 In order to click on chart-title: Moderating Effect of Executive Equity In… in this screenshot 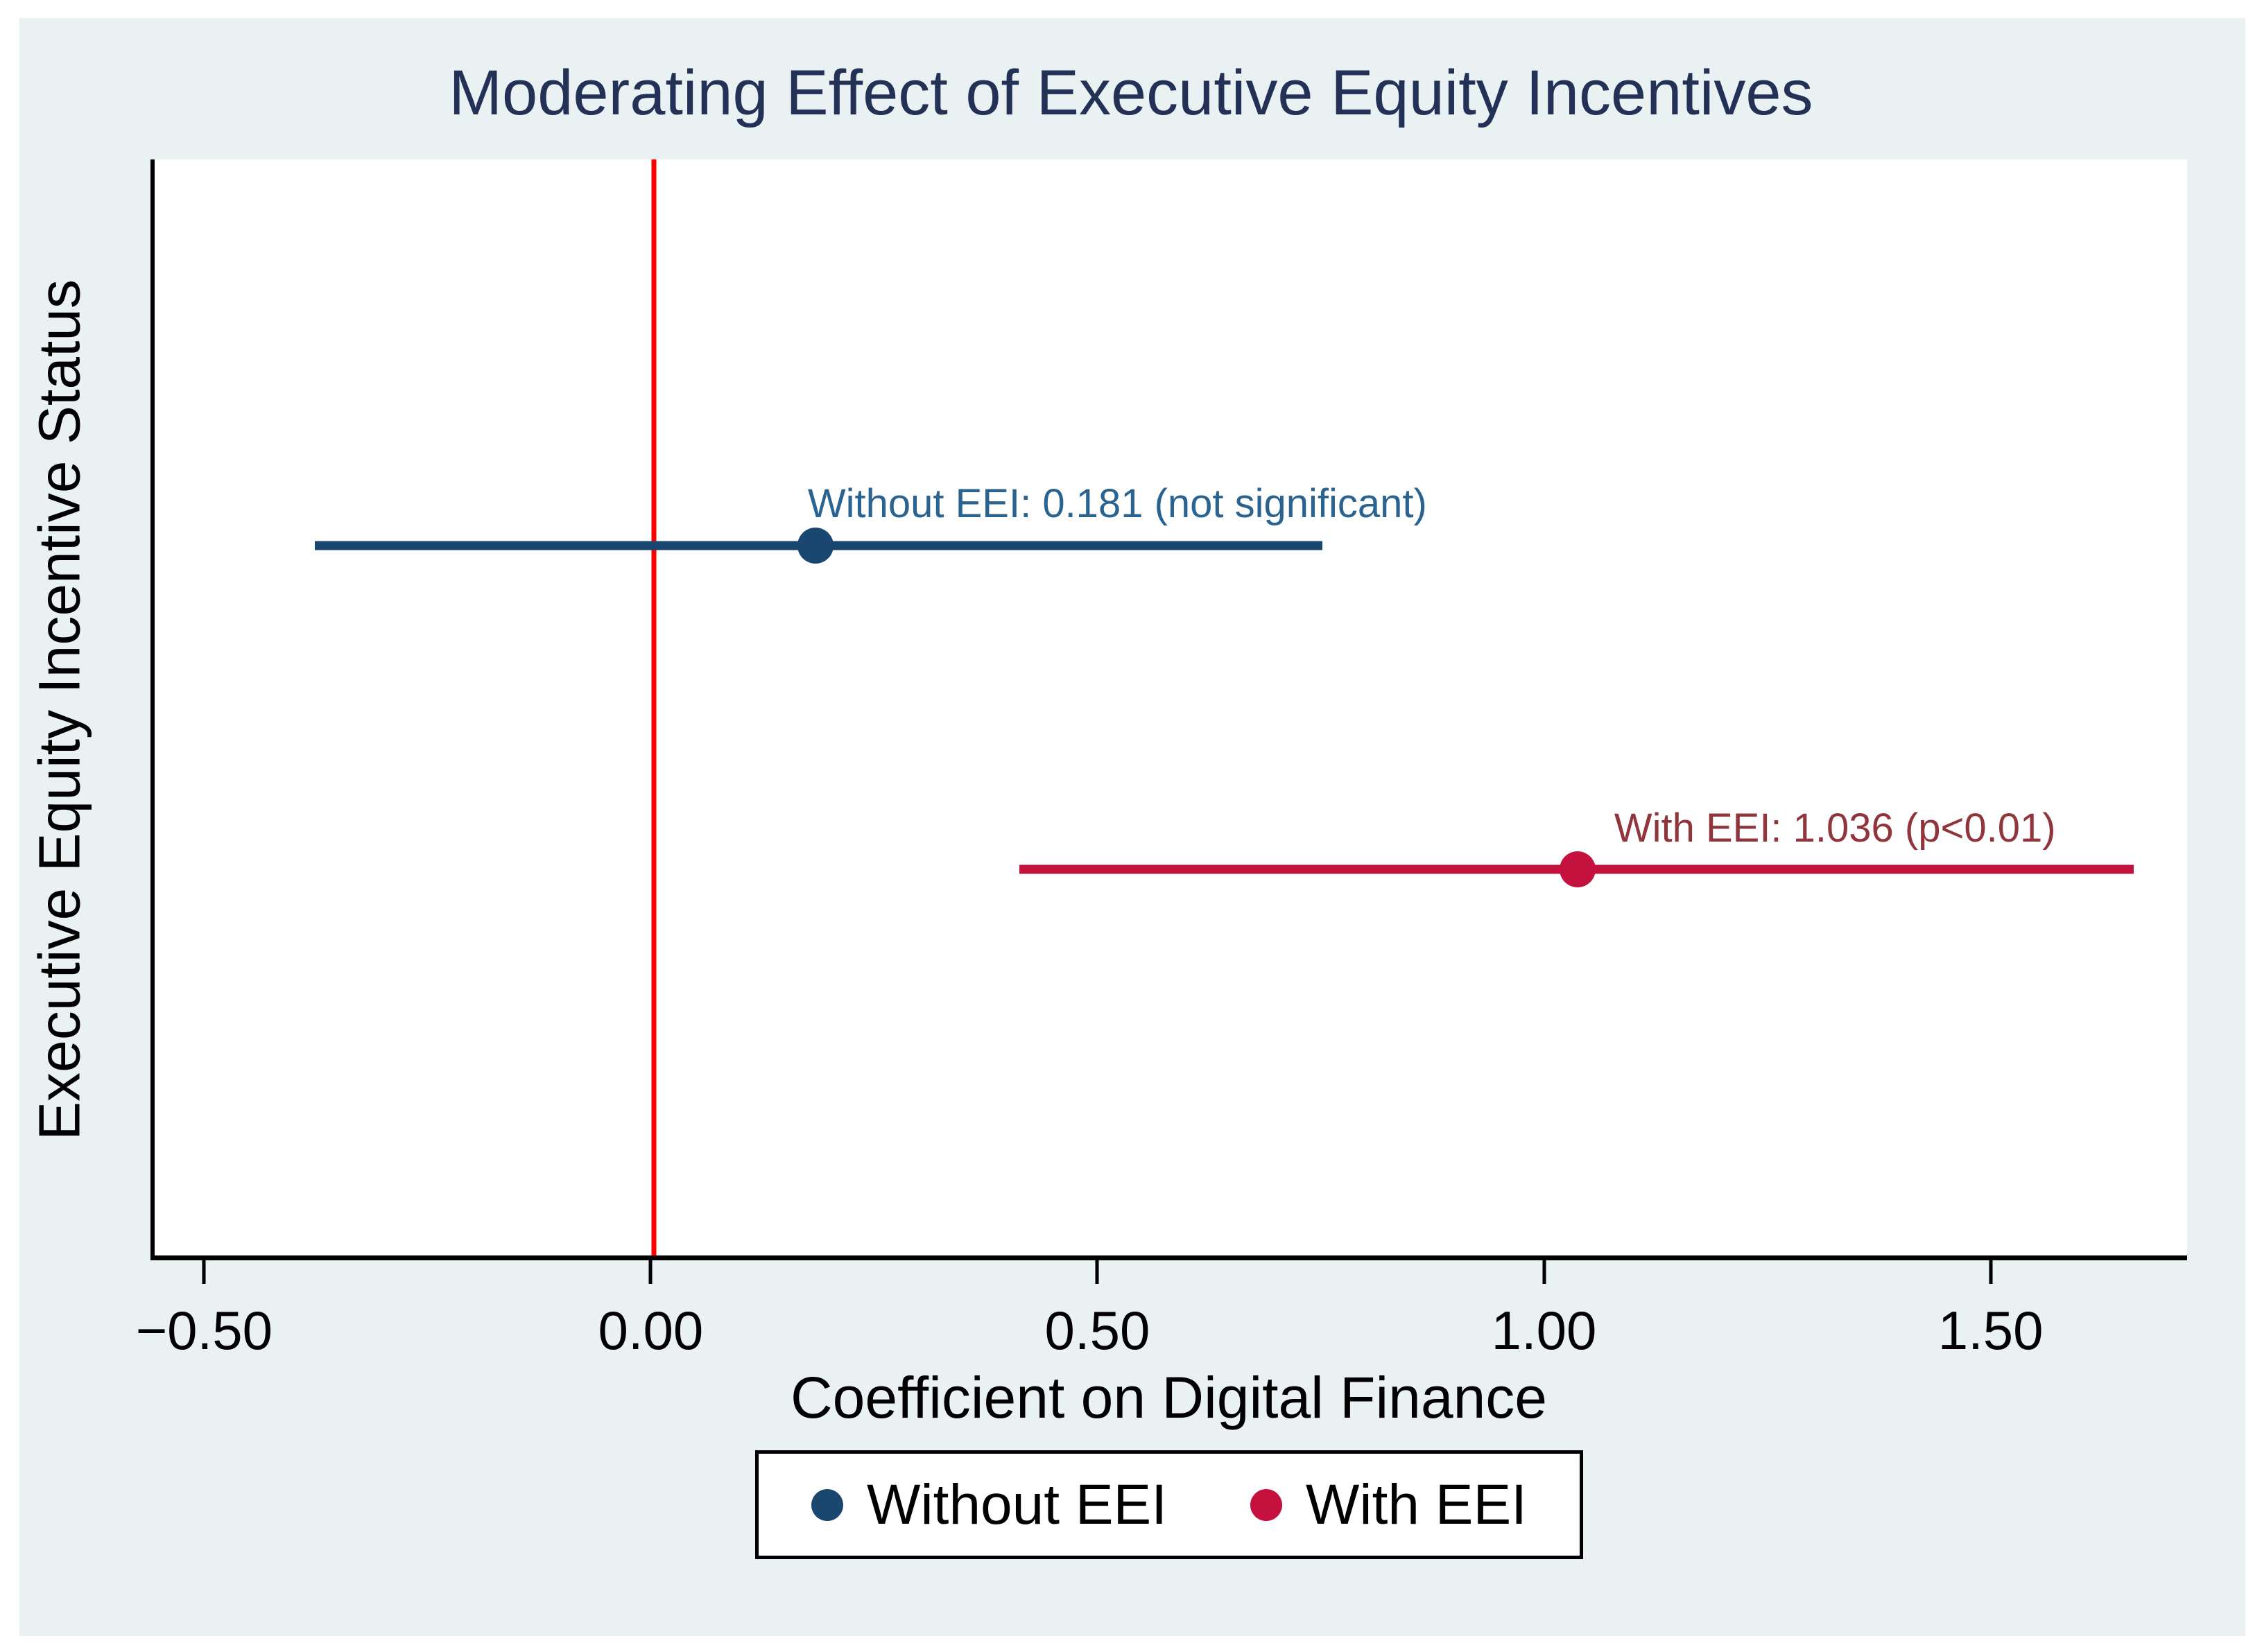, I will do `click(1131, 93)`.